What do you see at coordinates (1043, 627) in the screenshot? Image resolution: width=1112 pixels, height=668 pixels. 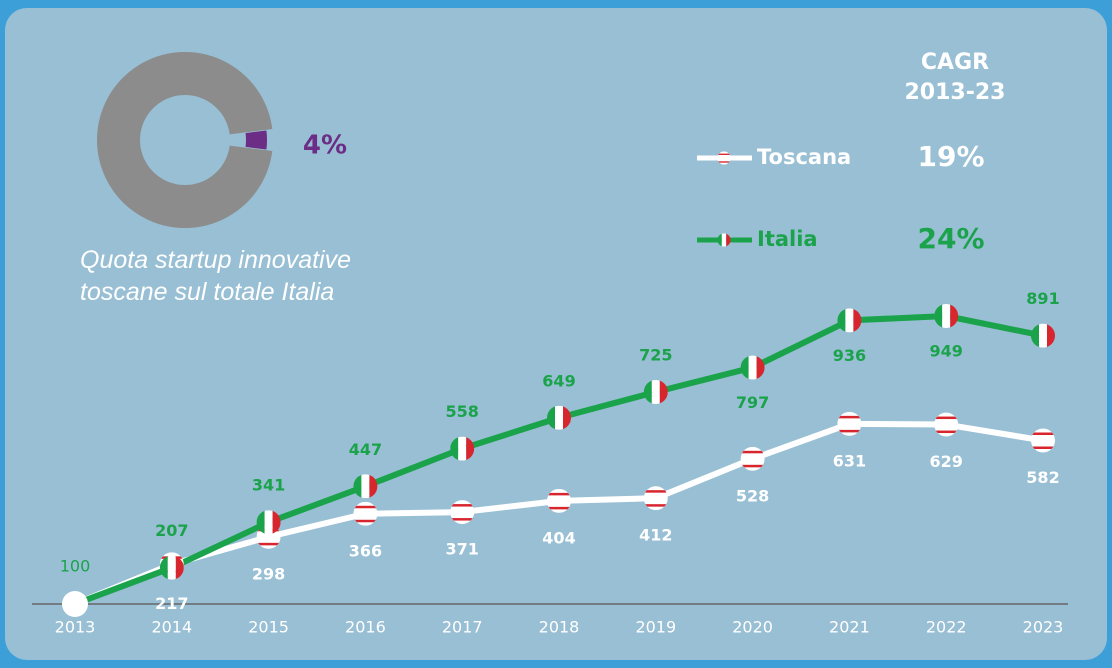 I see `x-tick-label: 2023` at bounding box center [1043, 627].